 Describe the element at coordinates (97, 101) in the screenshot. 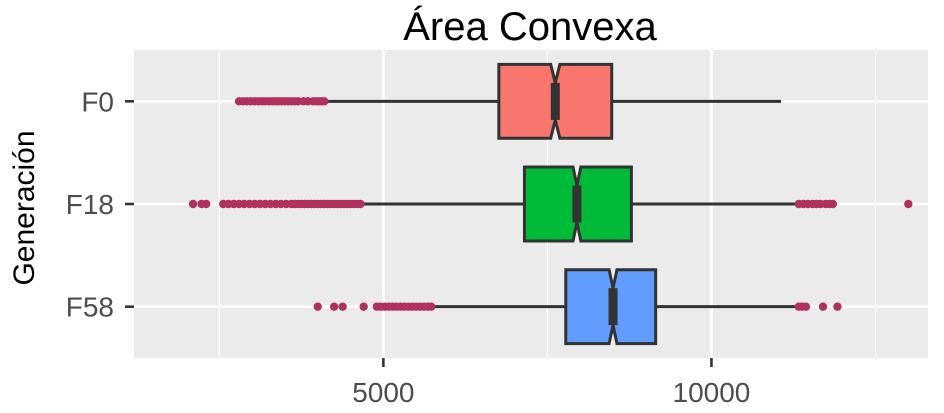

I see `y-tick-label: F0` at that location.